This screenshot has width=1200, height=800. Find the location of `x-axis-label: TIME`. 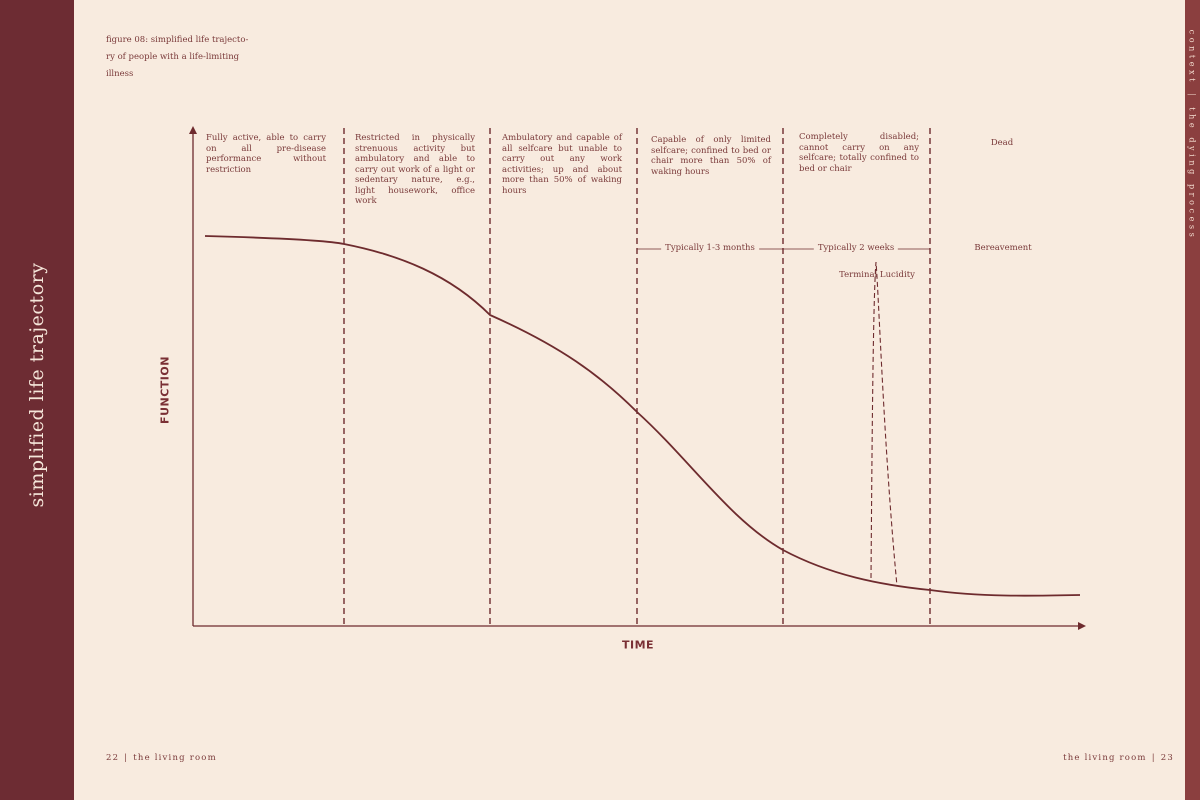

x-axis-label: TIME is located at coordinates (638, 645).